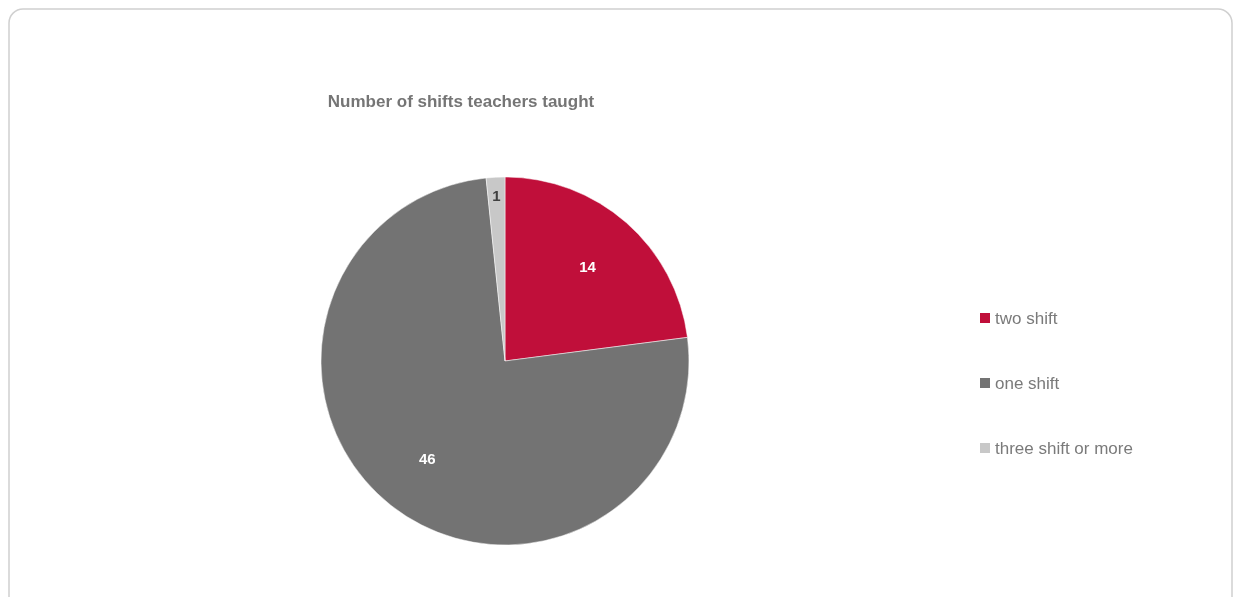  I want to click on legend-label: three shift or more, so click(1064, 448).